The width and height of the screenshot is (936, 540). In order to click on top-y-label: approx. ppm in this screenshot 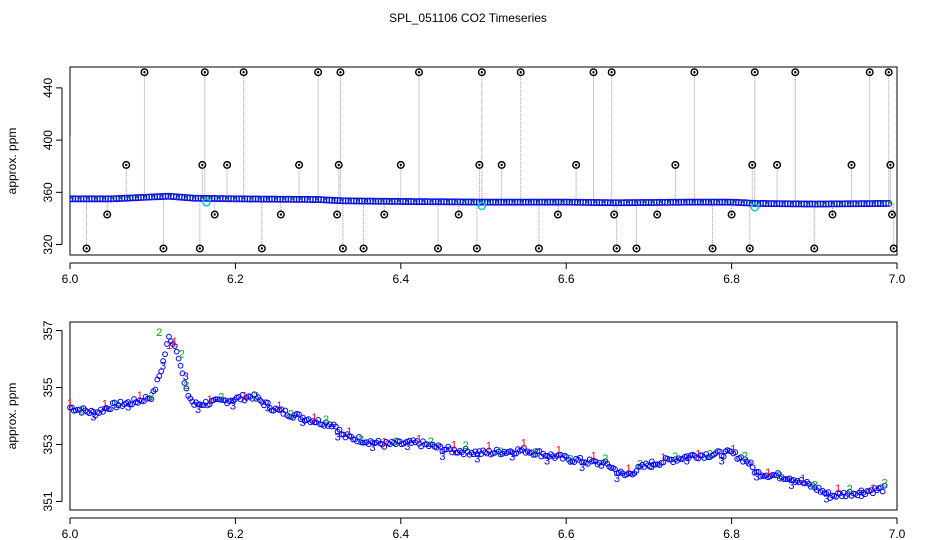, I will do `click(12, 161)`.